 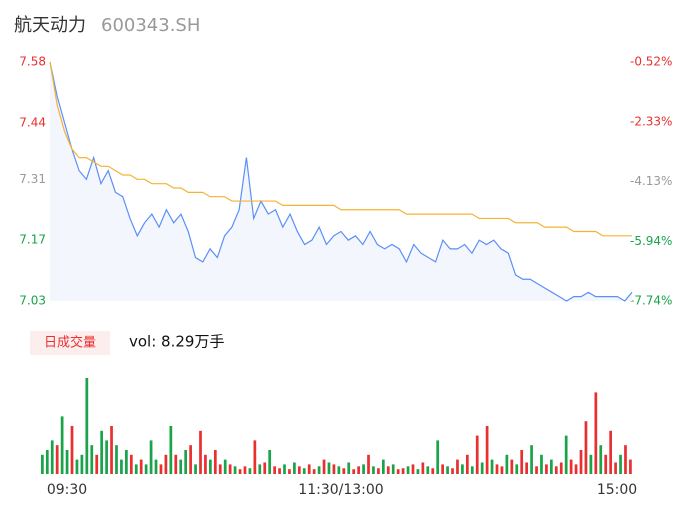 What do you see at coordinates (32, 240) in the screenshot?
I see `y-tick-label: 7.17` at bounding box center [32, 240].